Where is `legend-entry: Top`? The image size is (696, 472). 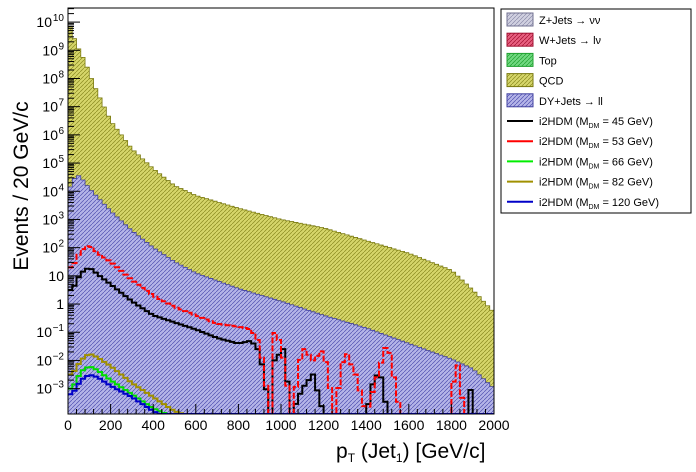 legend-entry: Top is located at coordinates (531, 59).